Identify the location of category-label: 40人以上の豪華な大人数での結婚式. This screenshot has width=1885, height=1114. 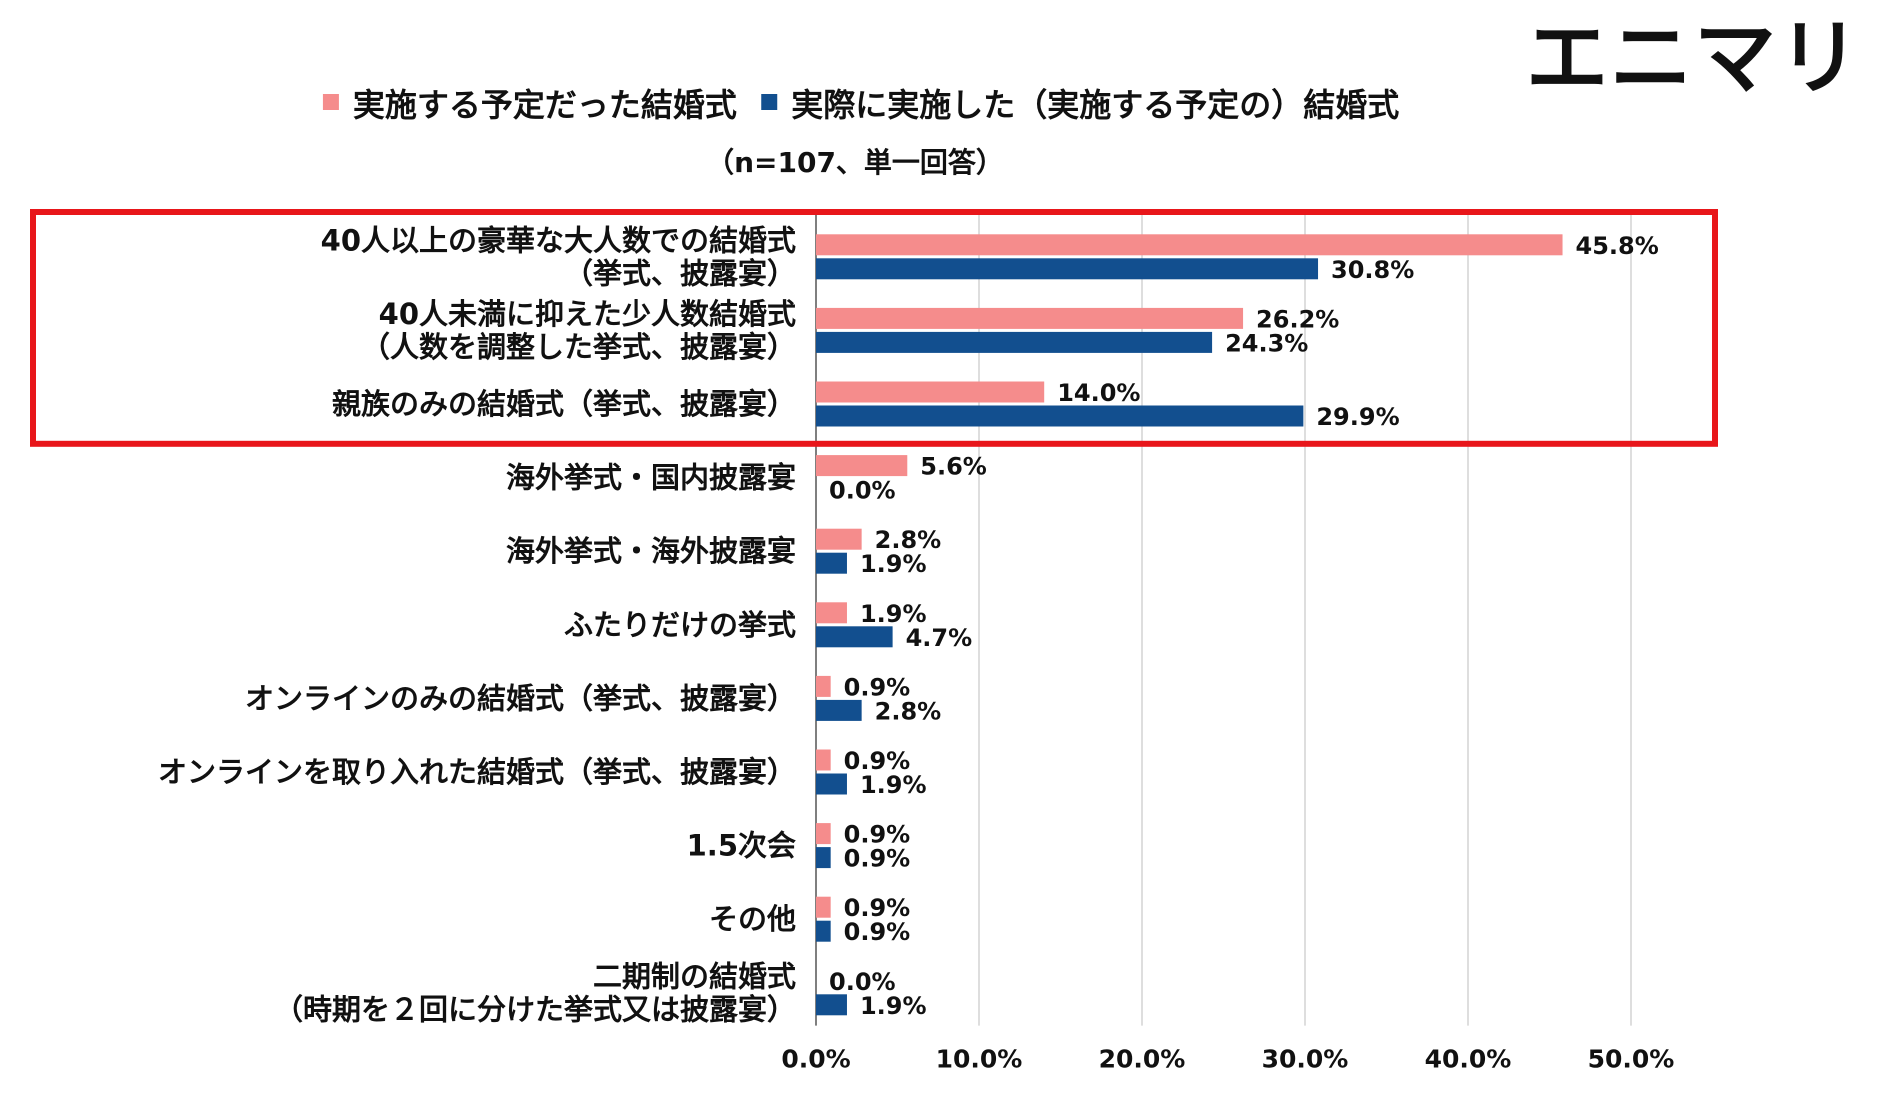
(558, 240).